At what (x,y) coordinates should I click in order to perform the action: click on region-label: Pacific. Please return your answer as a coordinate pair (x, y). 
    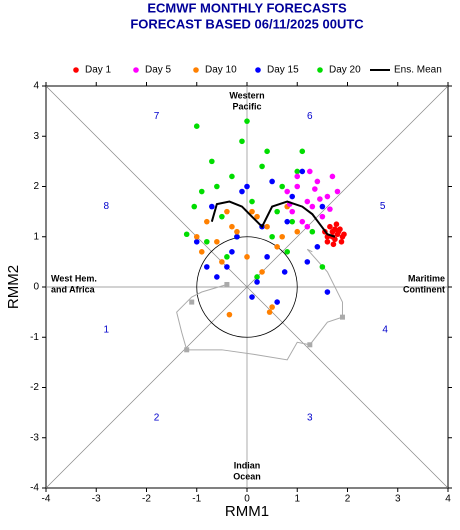
    Looking at the image, I should click on (246, 106).